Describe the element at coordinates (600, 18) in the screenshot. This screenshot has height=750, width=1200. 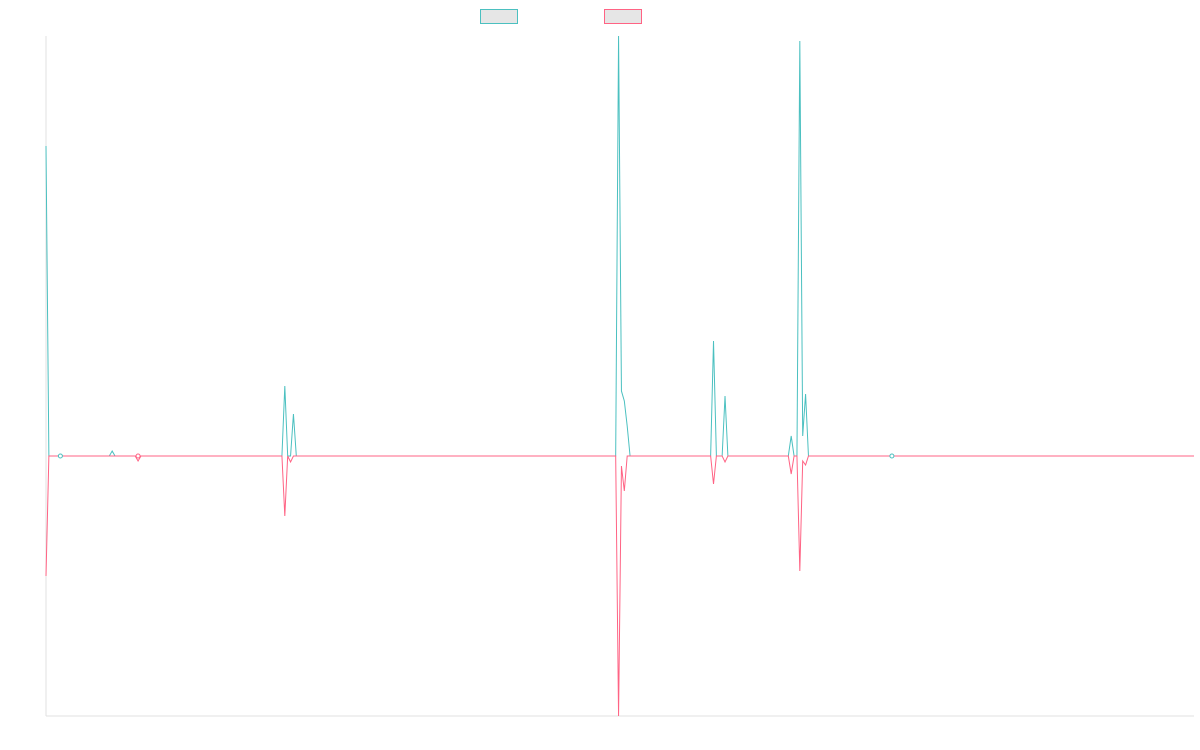
I see `legend` at that location.